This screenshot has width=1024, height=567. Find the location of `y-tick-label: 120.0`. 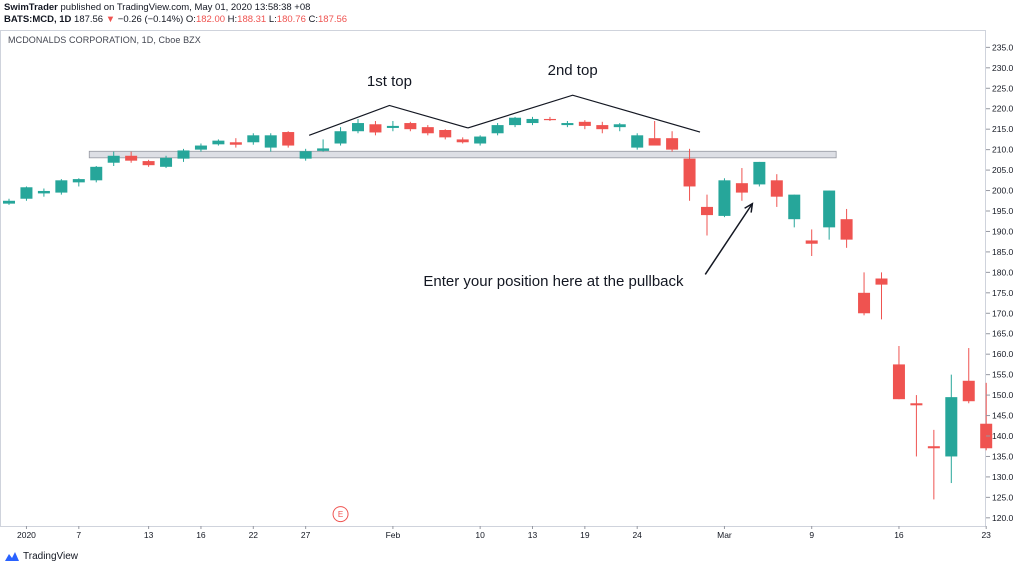

y-tick-label: 120.0 is located at coordinates (1003, 518).